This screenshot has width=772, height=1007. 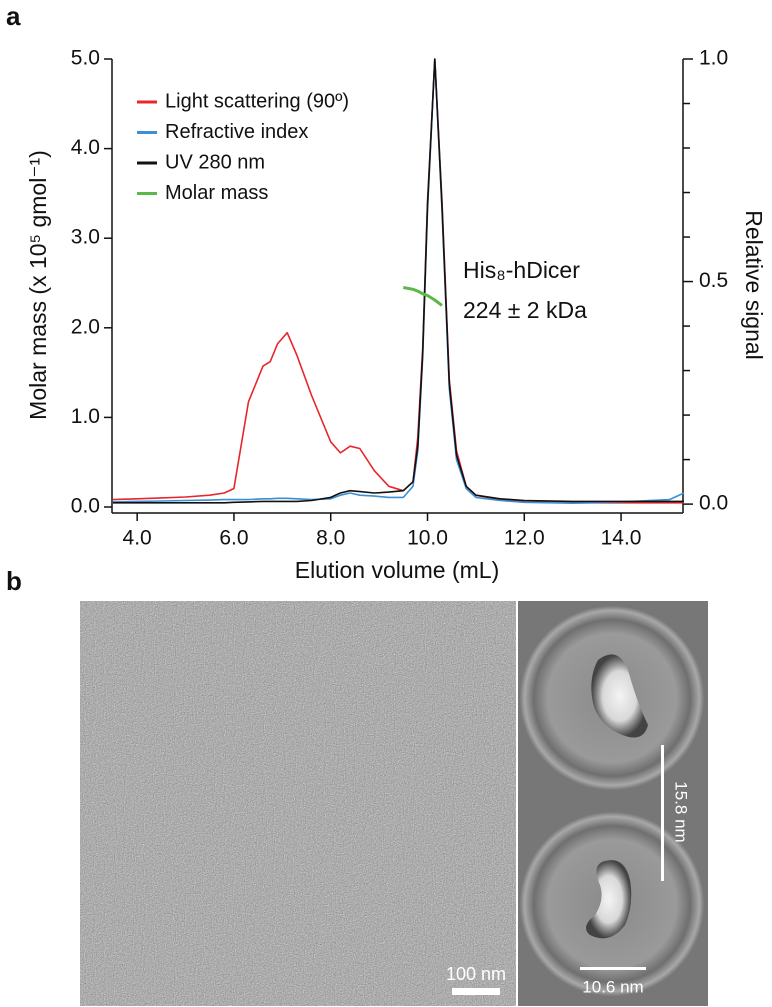 I want to click on x-tick-label: 14.0, so click(x=621, y=538).